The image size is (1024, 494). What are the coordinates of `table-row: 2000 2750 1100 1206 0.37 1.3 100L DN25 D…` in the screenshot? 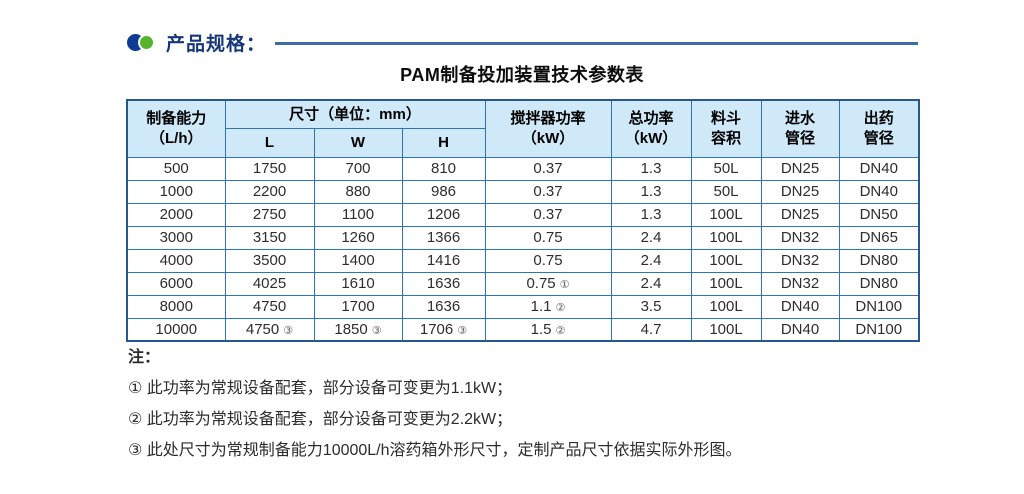 It's located at (523, 214).